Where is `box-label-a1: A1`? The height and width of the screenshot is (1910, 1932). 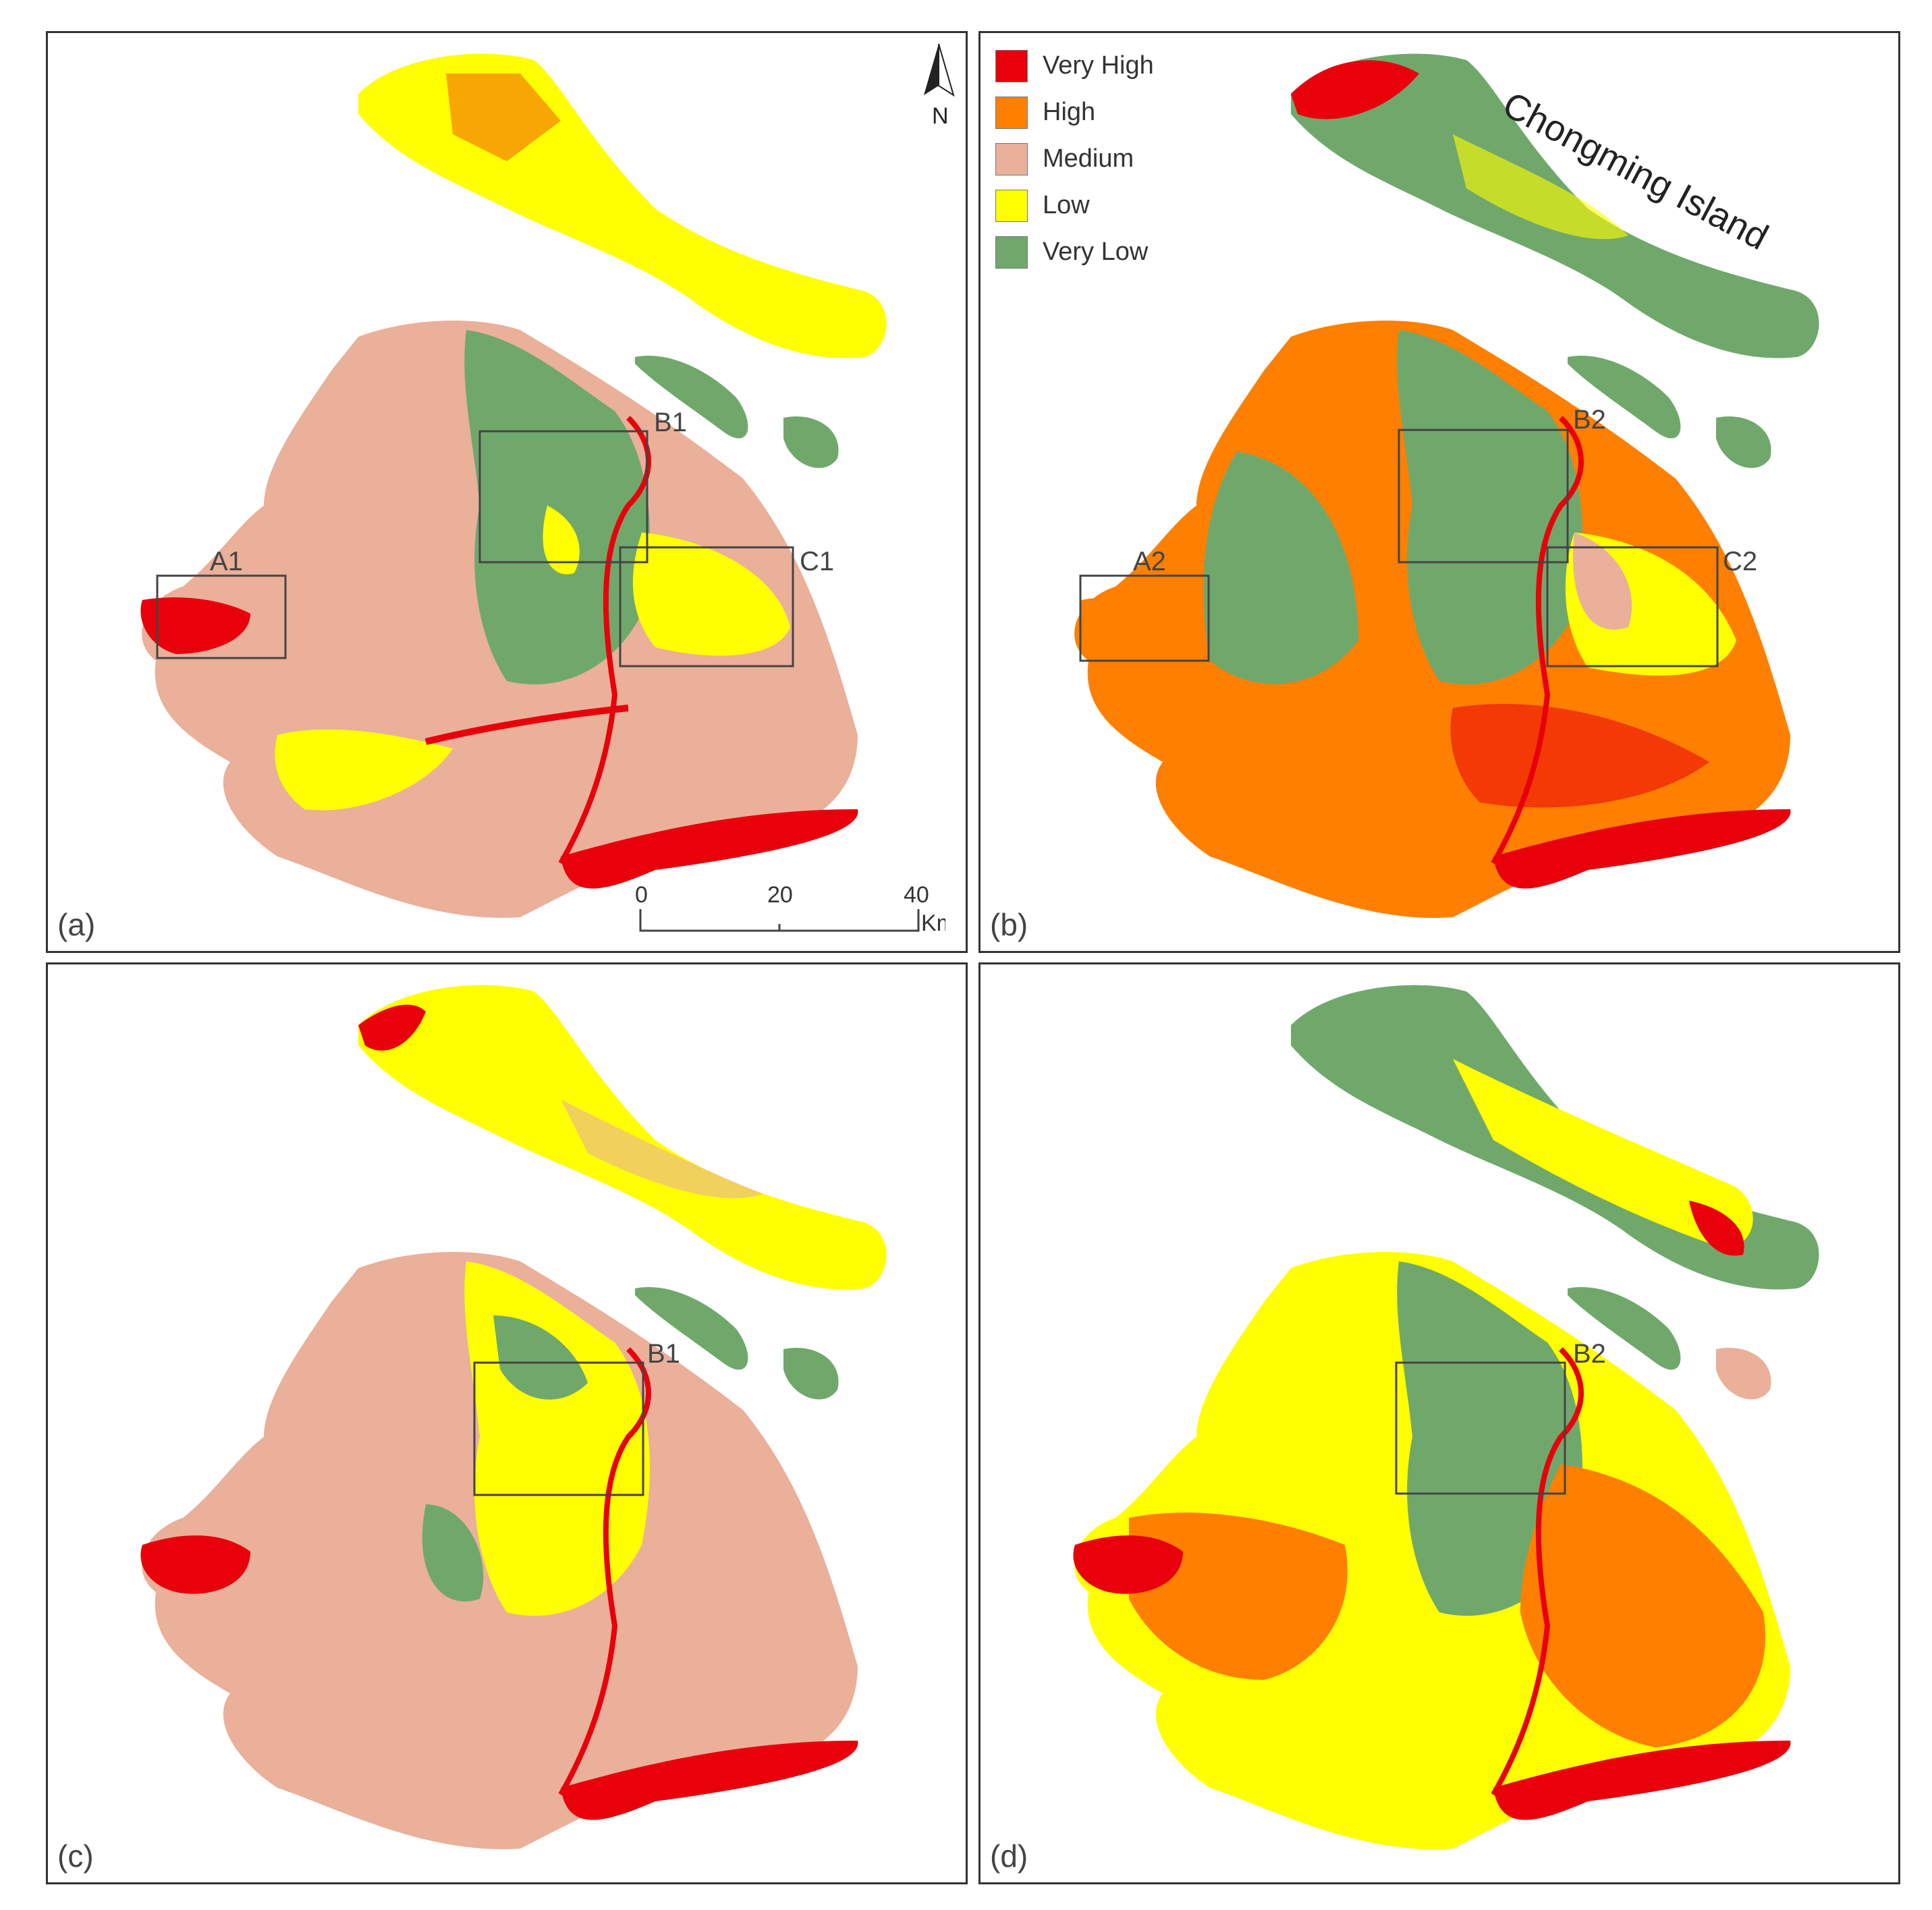 box-label-a1: A1 is located at coordinates (226, 562).